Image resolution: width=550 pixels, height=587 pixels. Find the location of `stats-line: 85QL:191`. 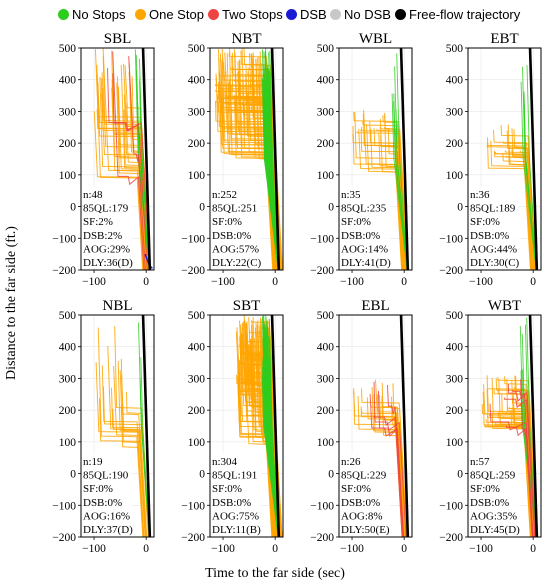

stats-line: 85QL:191 is located at coordinates (234, 476).